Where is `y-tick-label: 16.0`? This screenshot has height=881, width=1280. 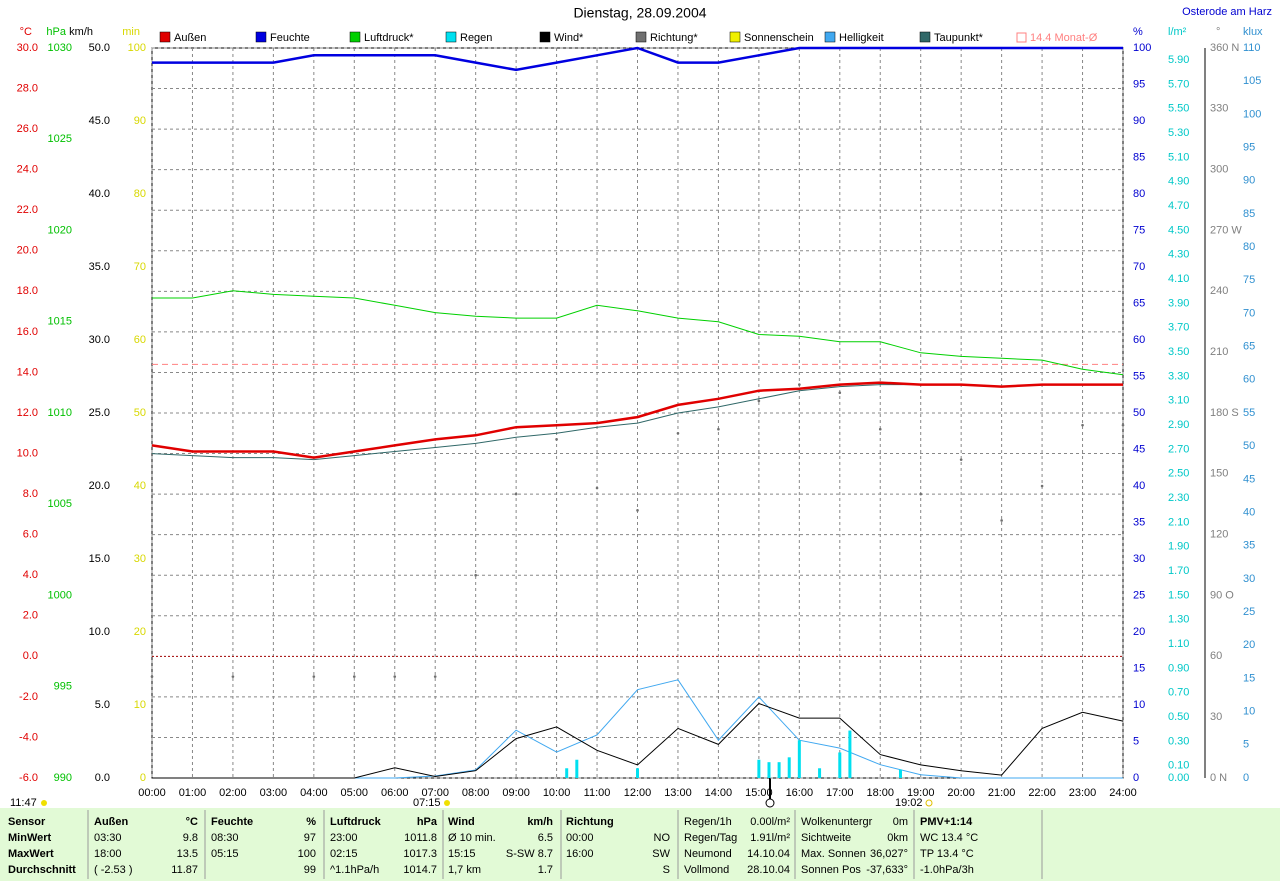
y-tick-label: 16.0 is located at coordinates (27, 332).